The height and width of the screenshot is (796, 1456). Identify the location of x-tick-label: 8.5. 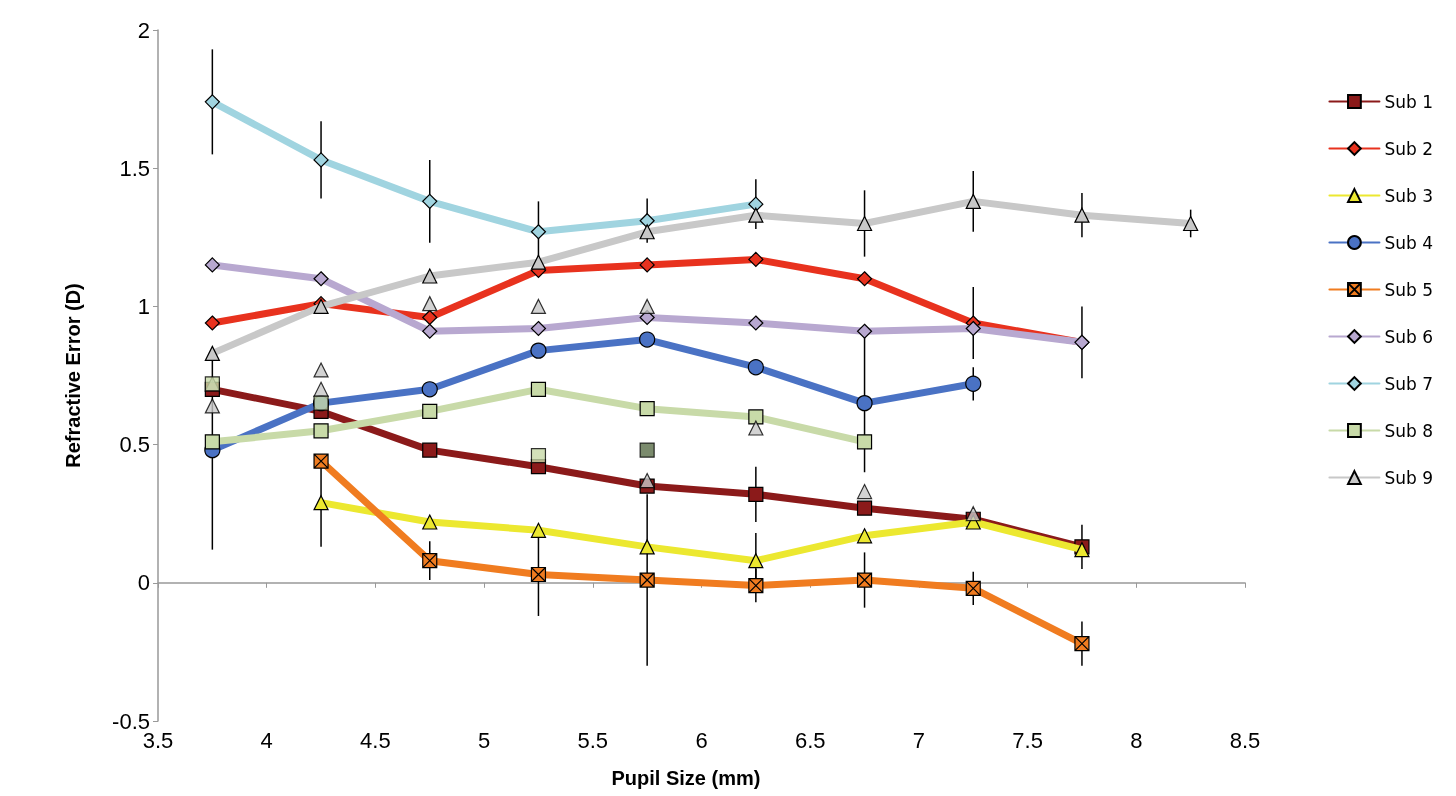
(1245, 740).